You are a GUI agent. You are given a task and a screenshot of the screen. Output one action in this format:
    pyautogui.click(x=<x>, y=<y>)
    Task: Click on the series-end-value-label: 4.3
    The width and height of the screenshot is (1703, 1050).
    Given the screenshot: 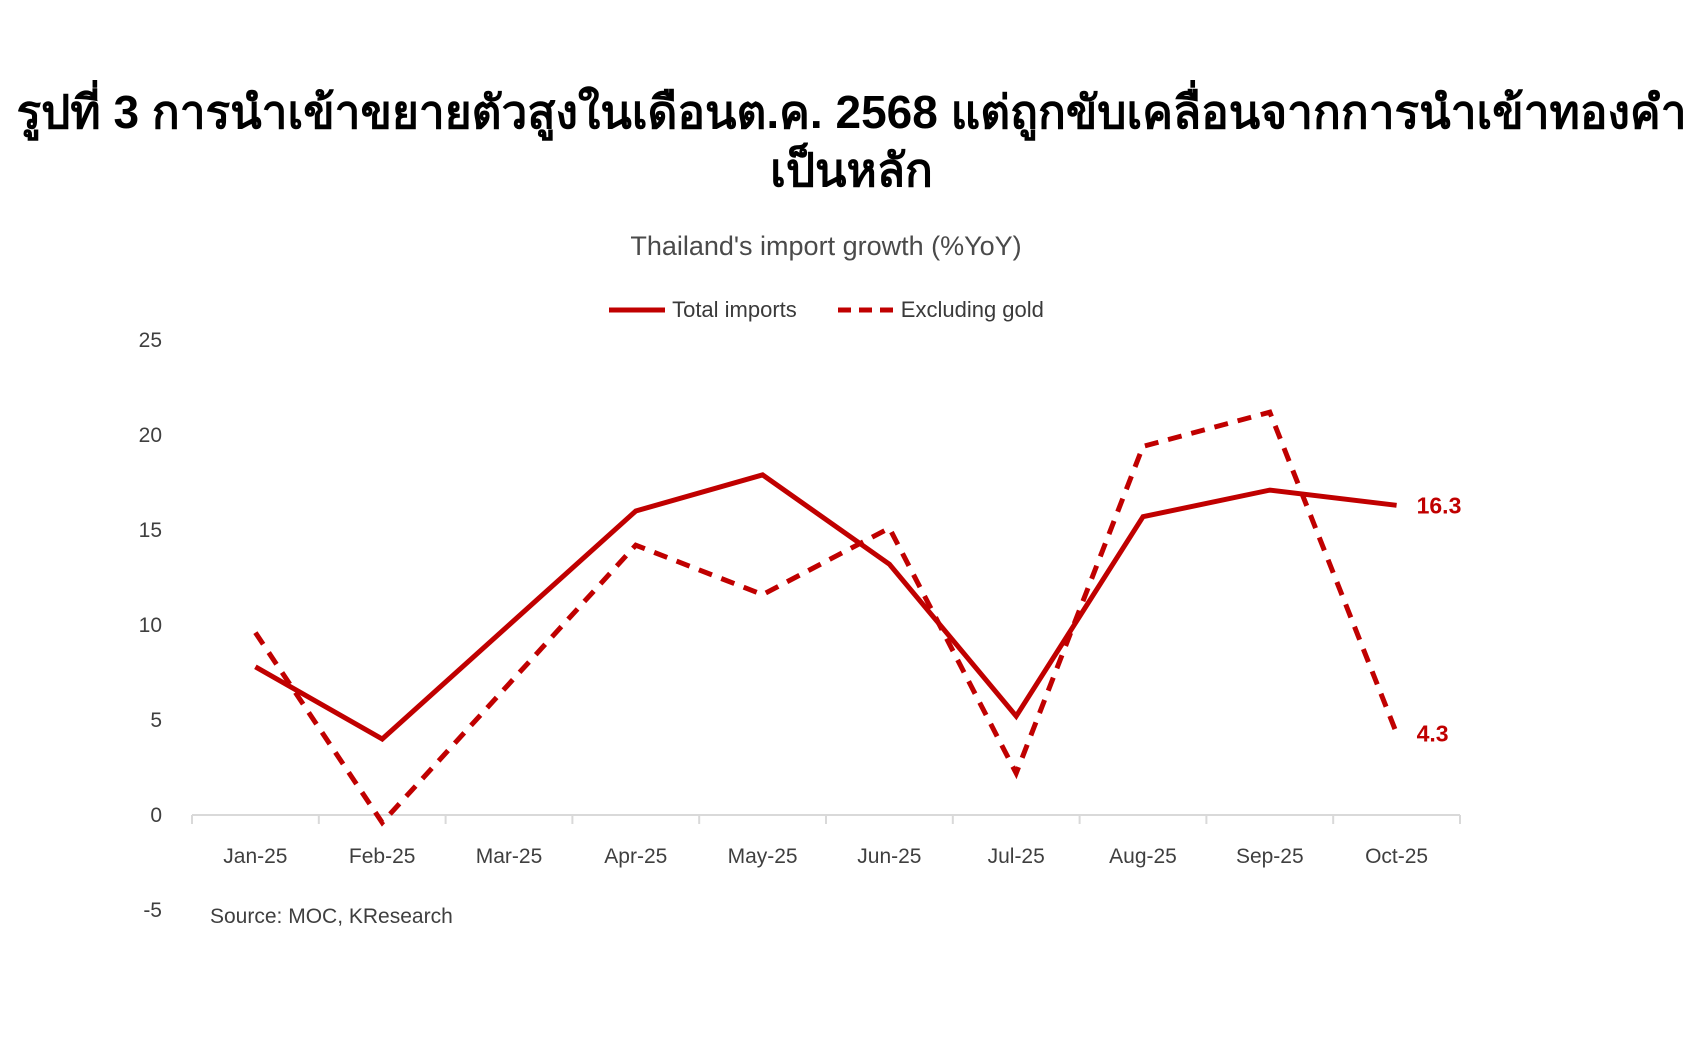 What is the action you would take?
    pyautogui.click(x=1433, y=733)
    